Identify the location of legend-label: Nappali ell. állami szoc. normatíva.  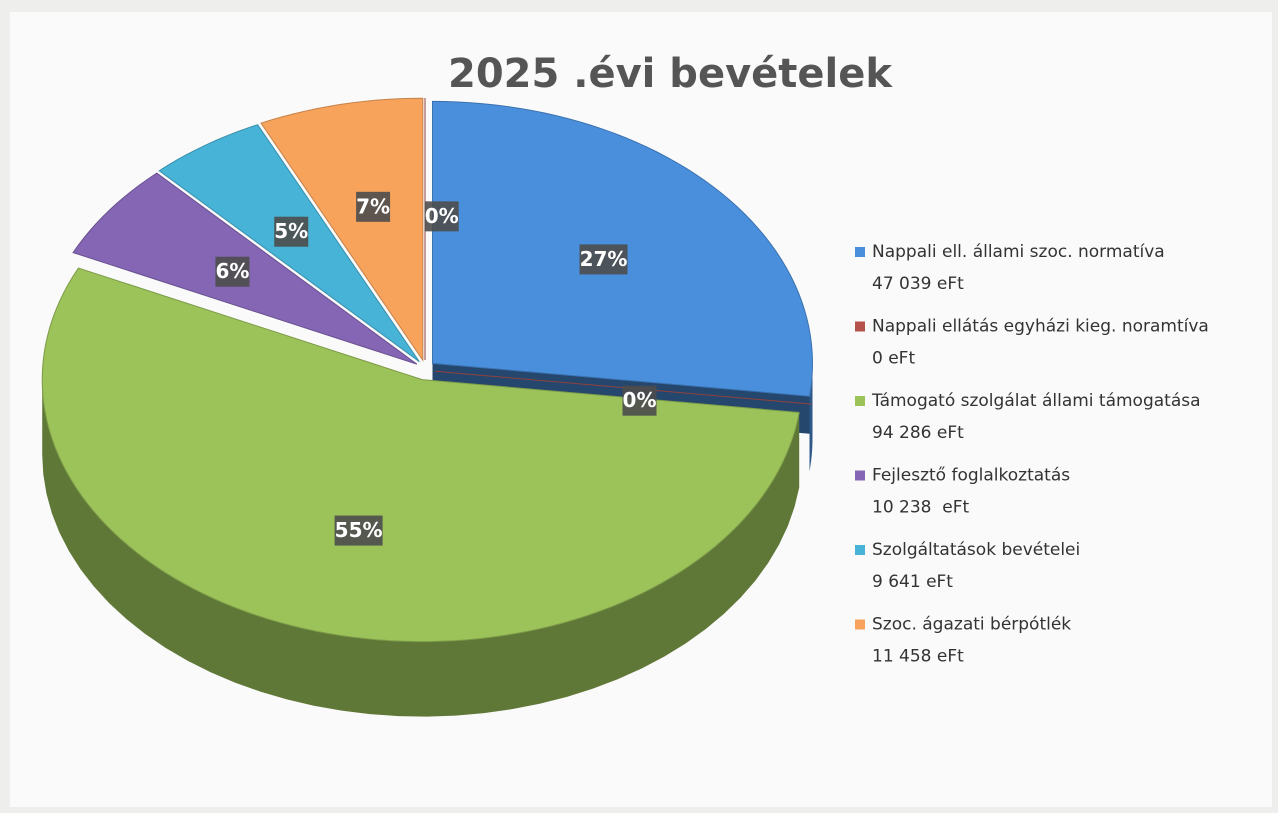
(1018, 252).